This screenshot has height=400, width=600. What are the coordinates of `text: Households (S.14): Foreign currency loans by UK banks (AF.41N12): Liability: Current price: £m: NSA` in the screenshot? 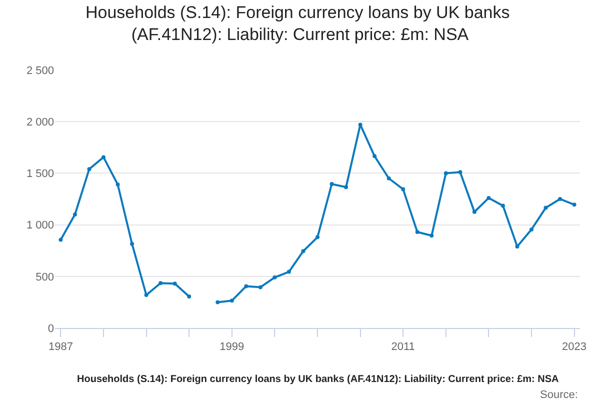 It's located at (318, 379).